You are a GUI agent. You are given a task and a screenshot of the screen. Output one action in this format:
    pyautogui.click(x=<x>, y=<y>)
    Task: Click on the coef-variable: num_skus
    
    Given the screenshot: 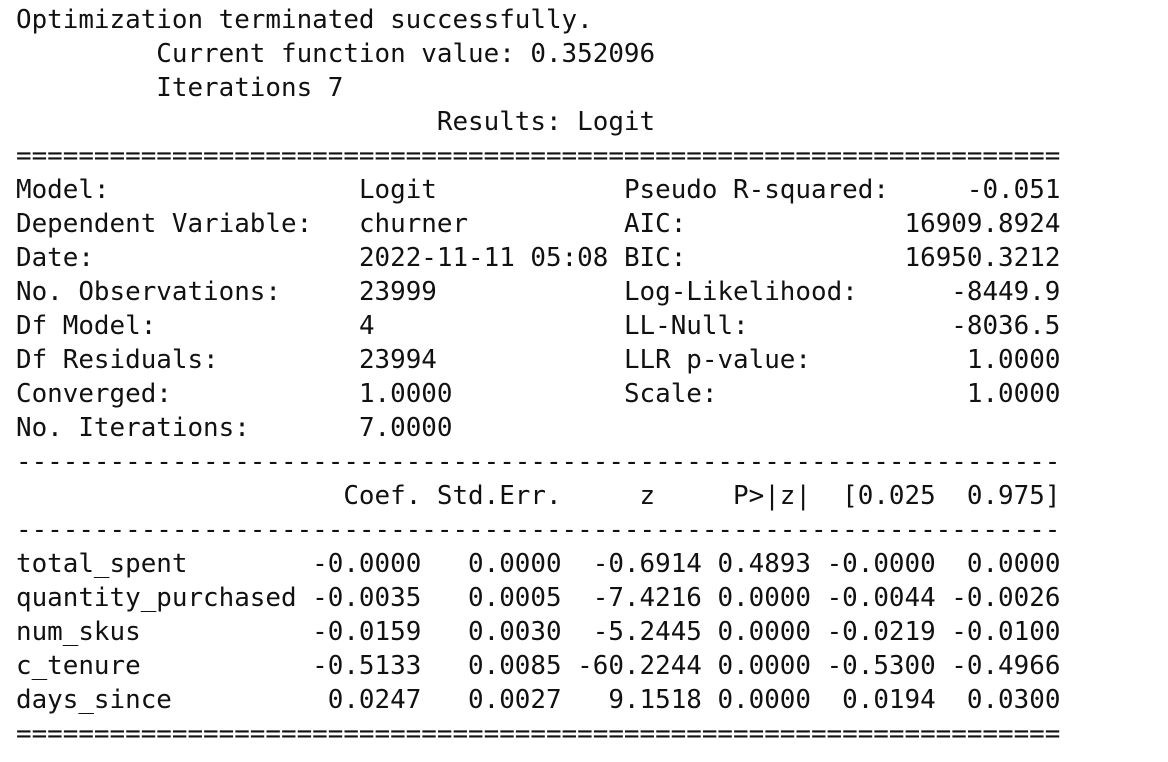 What is the action you would take?
    pyautogui.click(x=156, y=632)
    